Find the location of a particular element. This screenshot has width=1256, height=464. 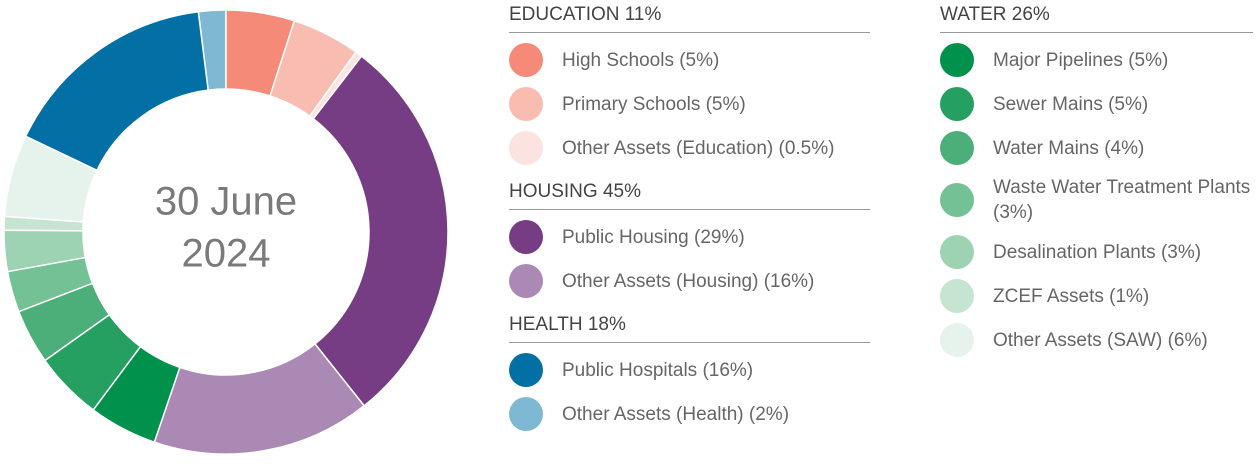

legend-item: Other Assets (Education) (0.5%) is located at coordinates (689, 148).